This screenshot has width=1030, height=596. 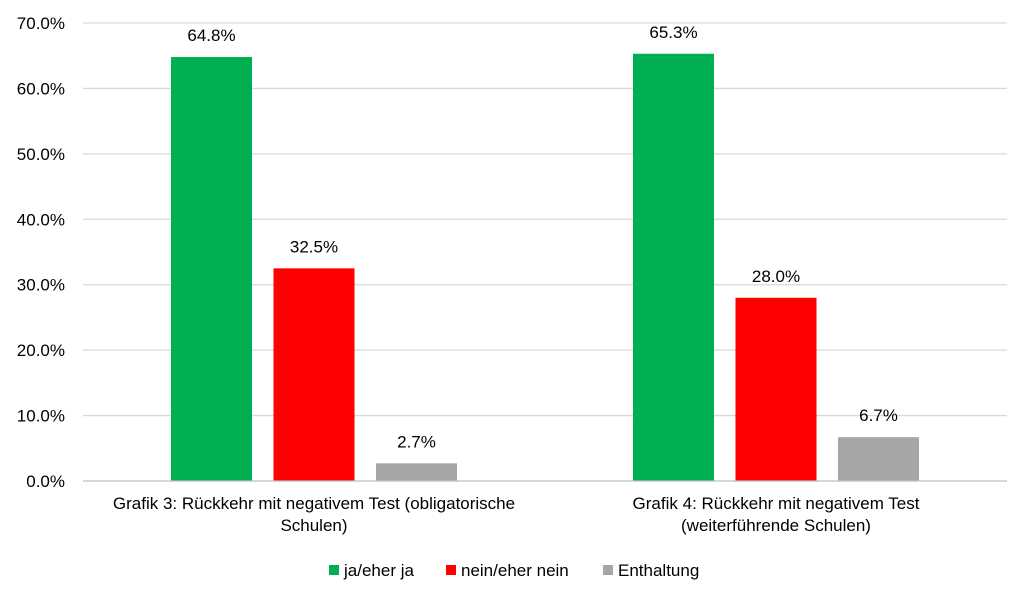 What do you see at coordinates (41, 23) in the screenshot?
I see `y-tick-label: 70.0%` at bounding box center [41, 23].